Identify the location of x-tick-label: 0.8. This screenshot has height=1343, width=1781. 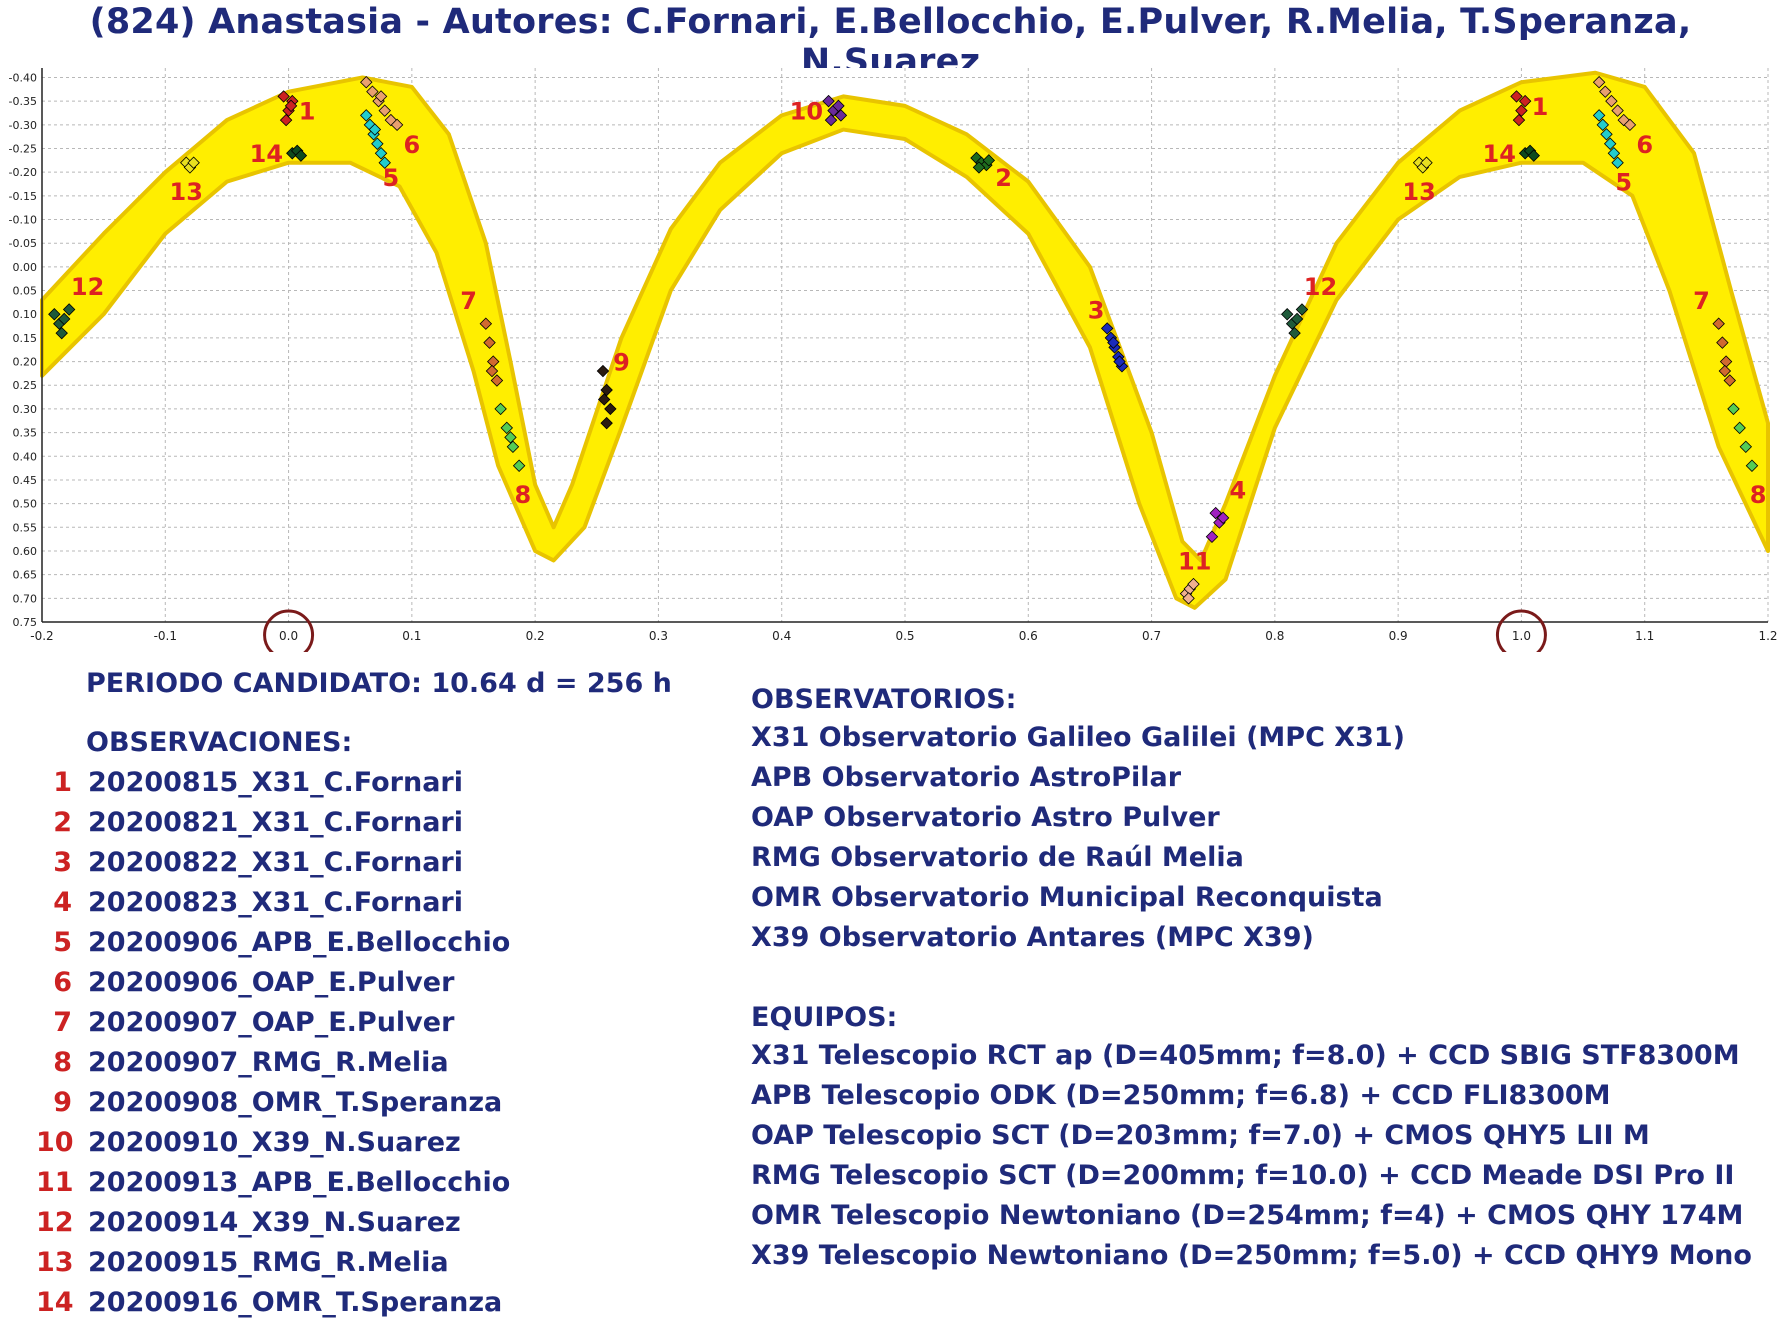
(1274, 636).